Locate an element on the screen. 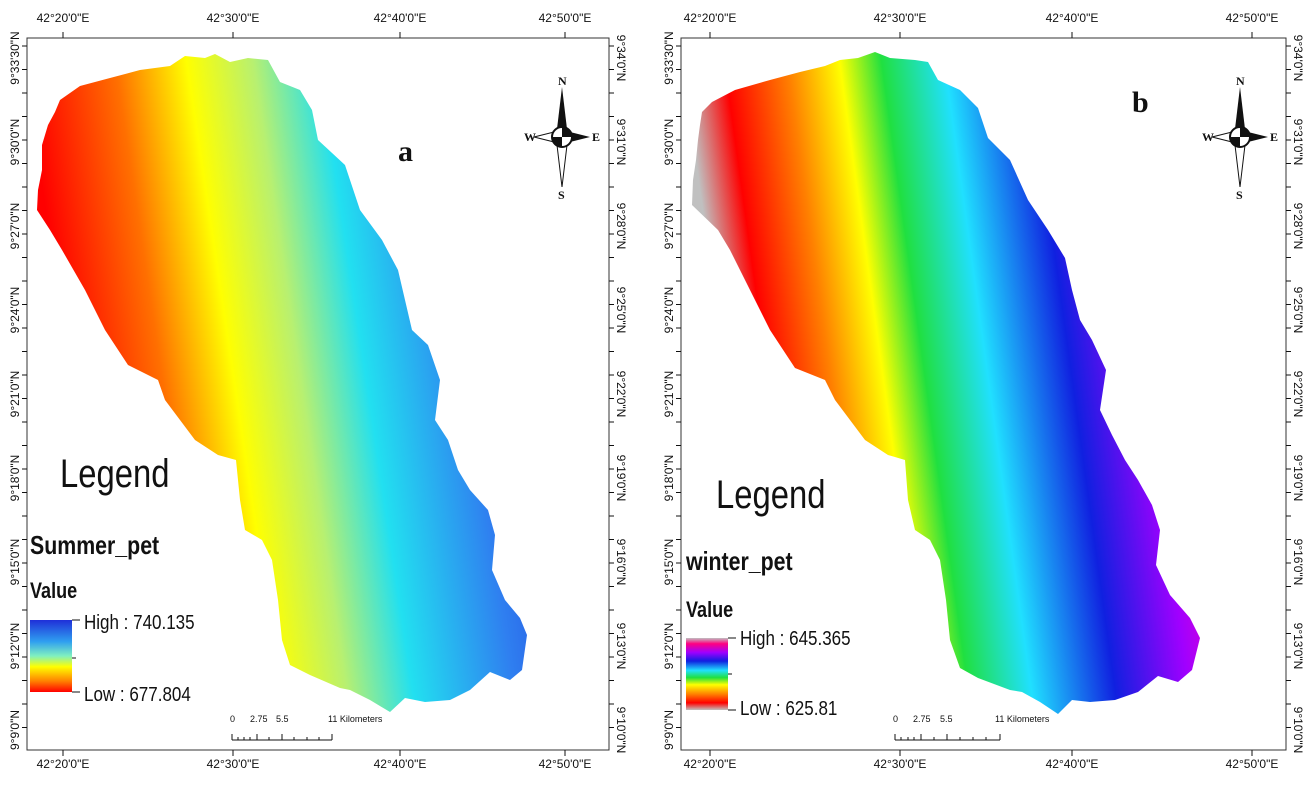 The height and width of the screenshot is (787, 1315). legend-layer-name-a: Summer_pet is located at coordinates (95, 545).